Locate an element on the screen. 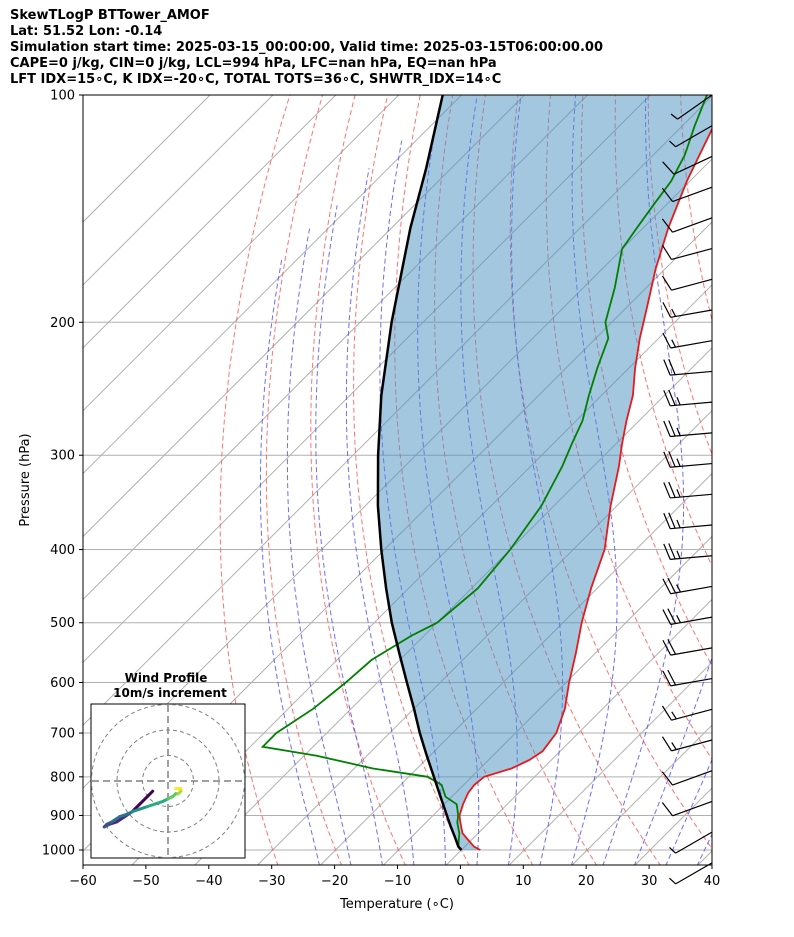  x-tick-label: 30 is located at coordinates (649, 881).